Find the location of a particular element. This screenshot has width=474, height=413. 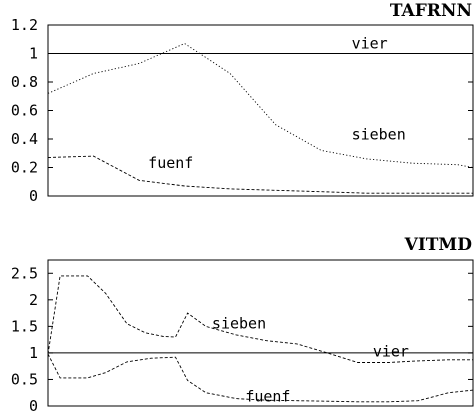

series-labels: vier sieben fuenf is located at coordinates (310, 360).